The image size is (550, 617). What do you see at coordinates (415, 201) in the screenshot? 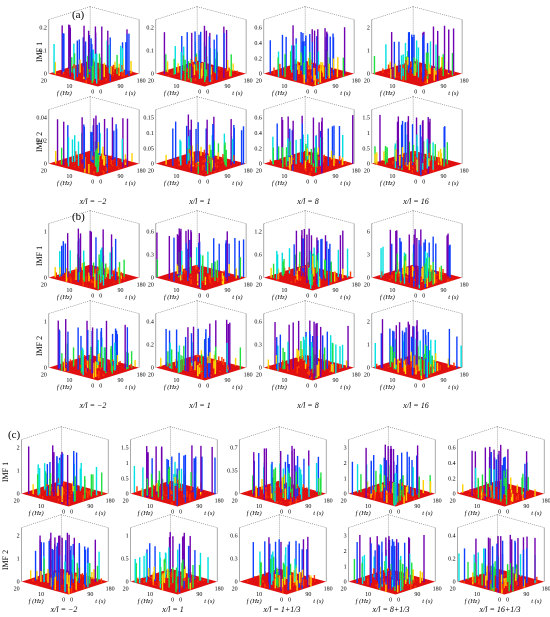
I see `column-caption: x/l = 16` at bounding box center [415, 201].